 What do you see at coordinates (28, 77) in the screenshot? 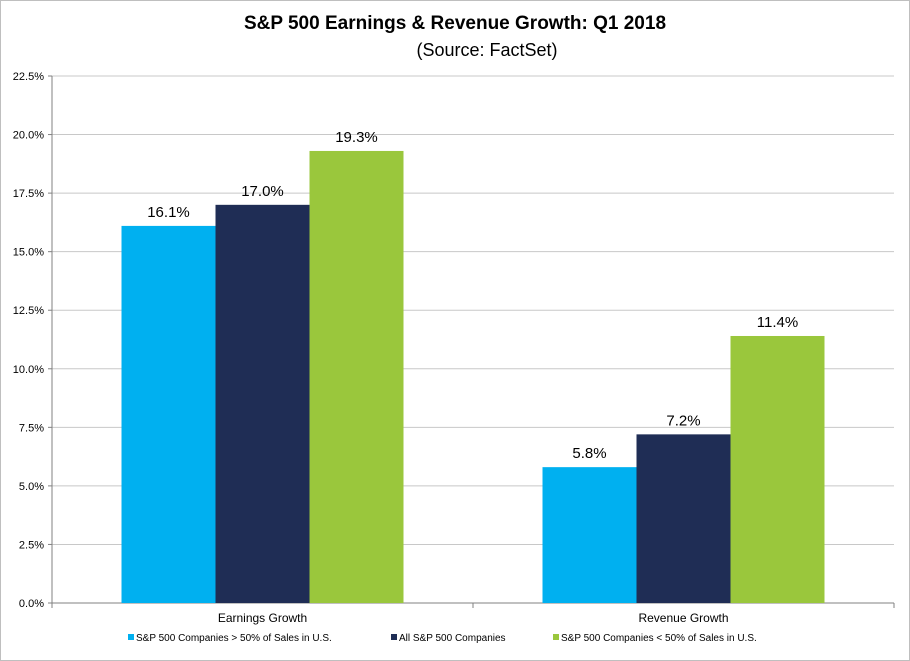
I see `y-tick-label: 22.5%` at bounding box center [28, 77].